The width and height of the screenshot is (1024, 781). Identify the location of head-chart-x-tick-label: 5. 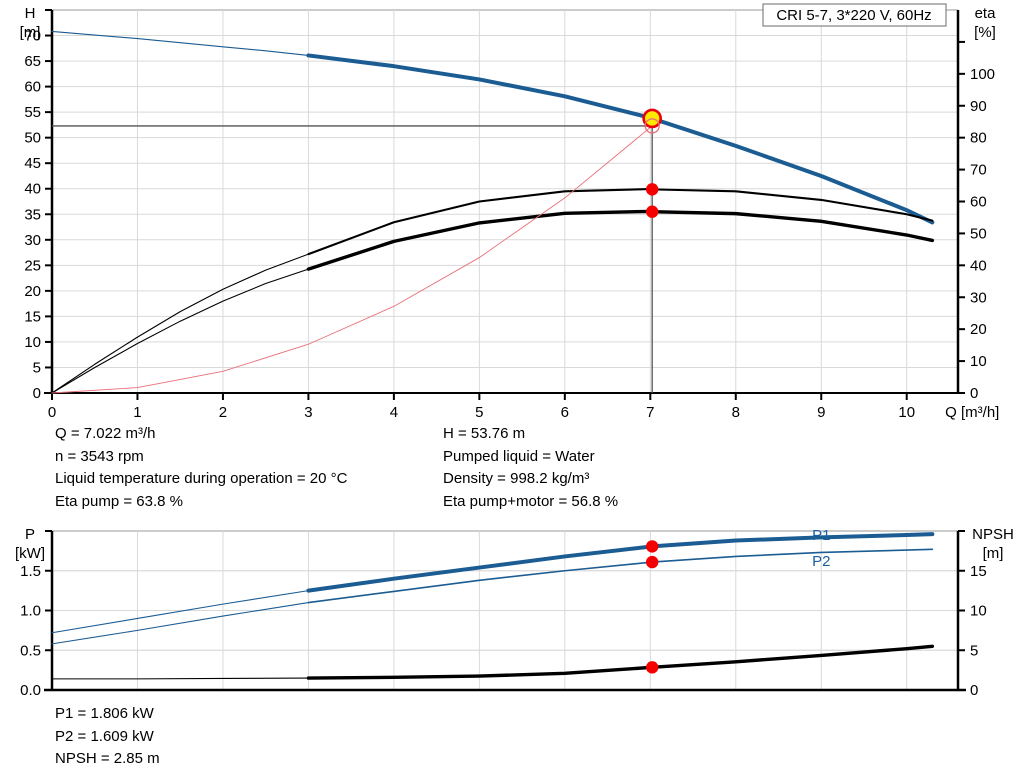
(479, 412).